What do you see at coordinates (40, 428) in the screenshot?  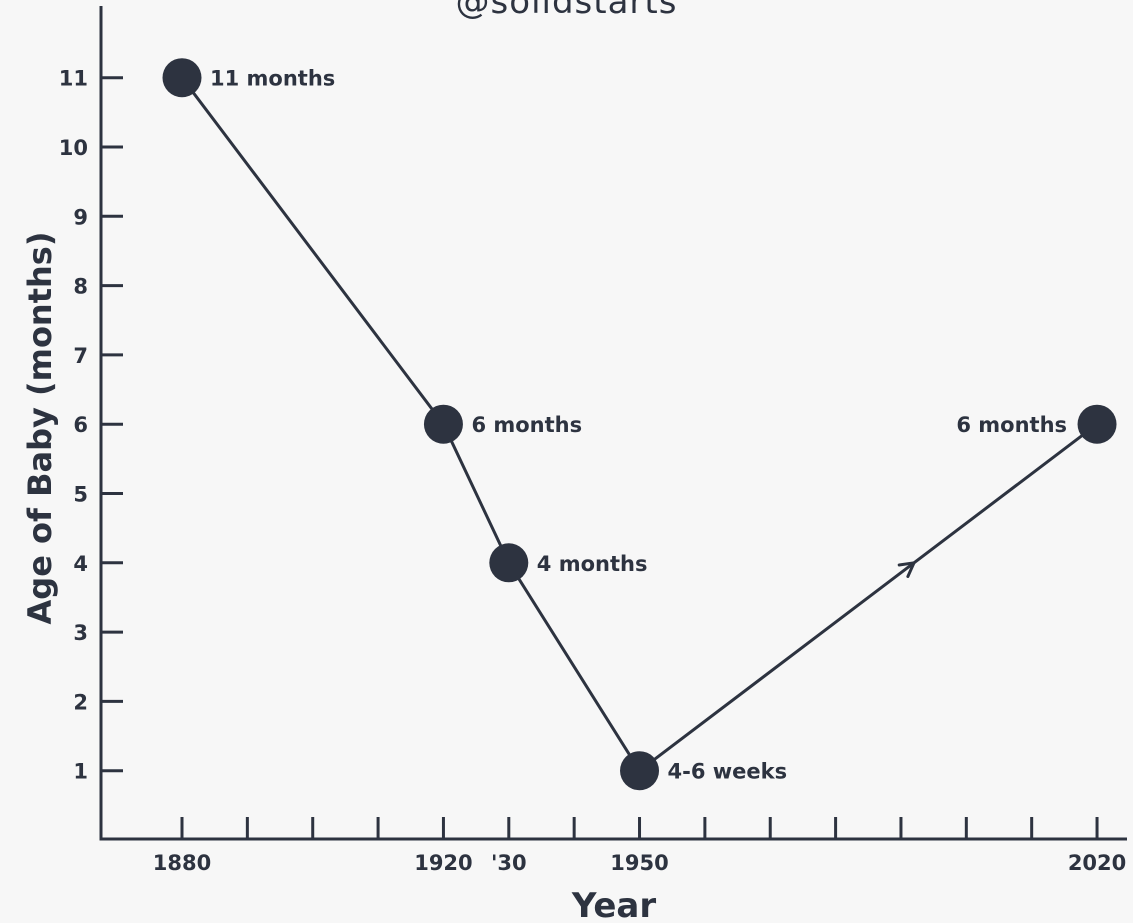 I see `y-axis-title: Age of Baby (months)` at bounding box center [40, 428].